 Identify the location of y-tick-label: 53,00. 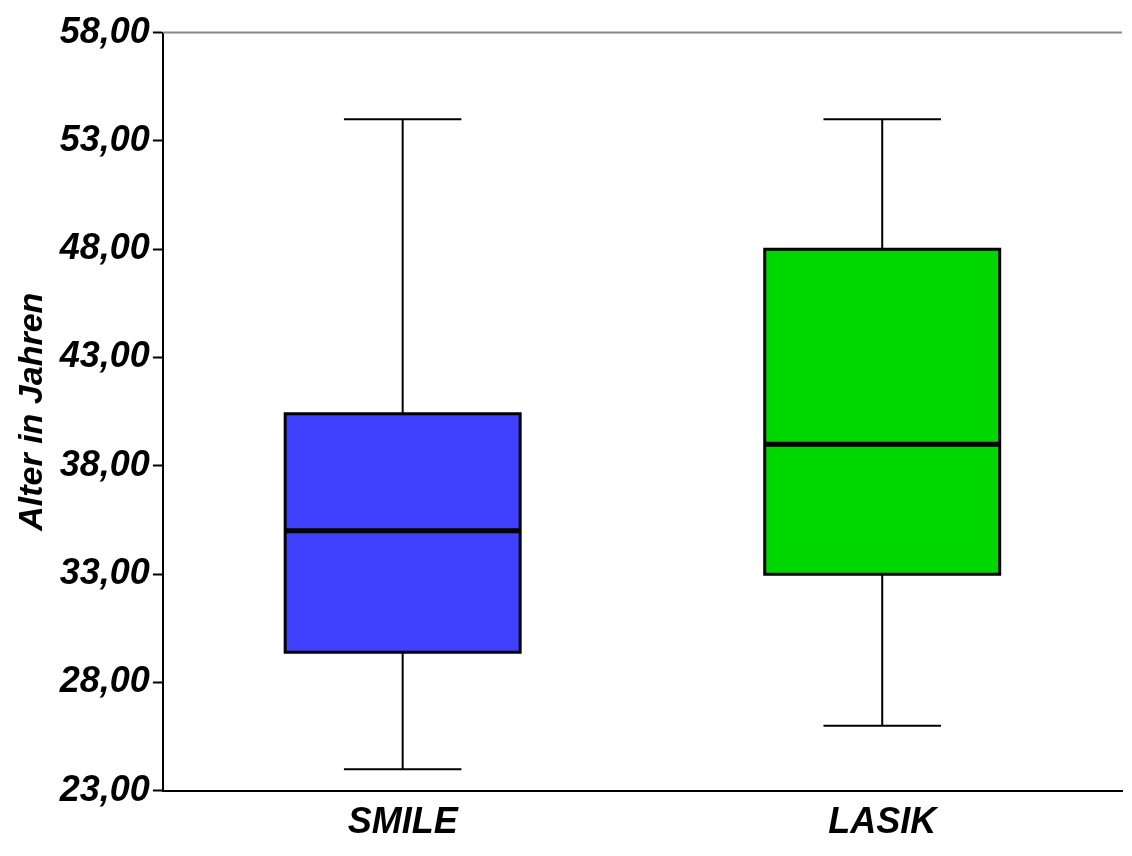
(104, 138).